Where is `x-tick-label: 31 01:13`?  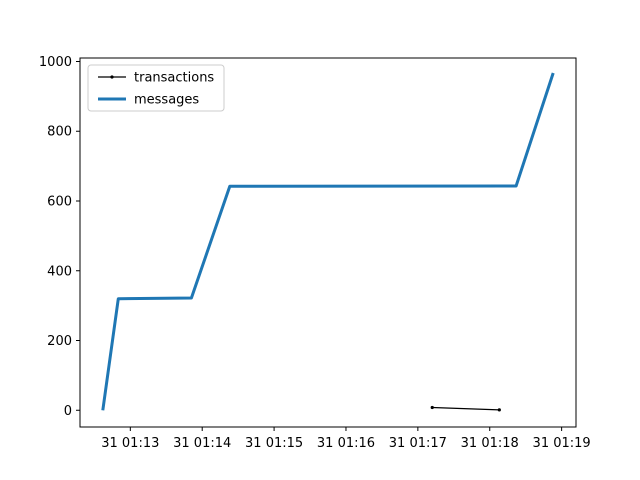
x-tick-label: 31 01:13 is located at coordinates (130, 443).